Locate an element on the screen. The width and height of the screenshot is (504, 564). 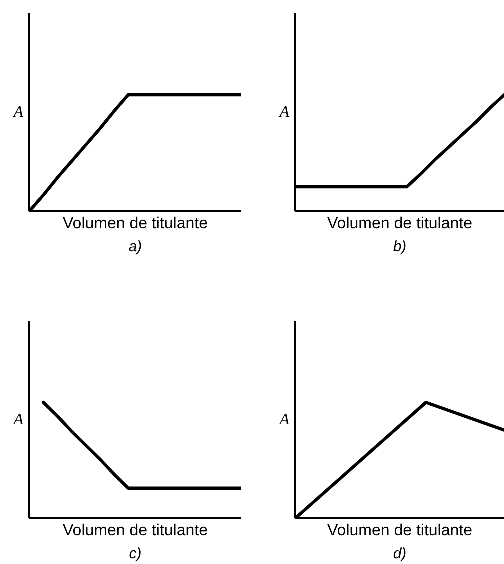
text: a) is located at coordinates (135, 247).